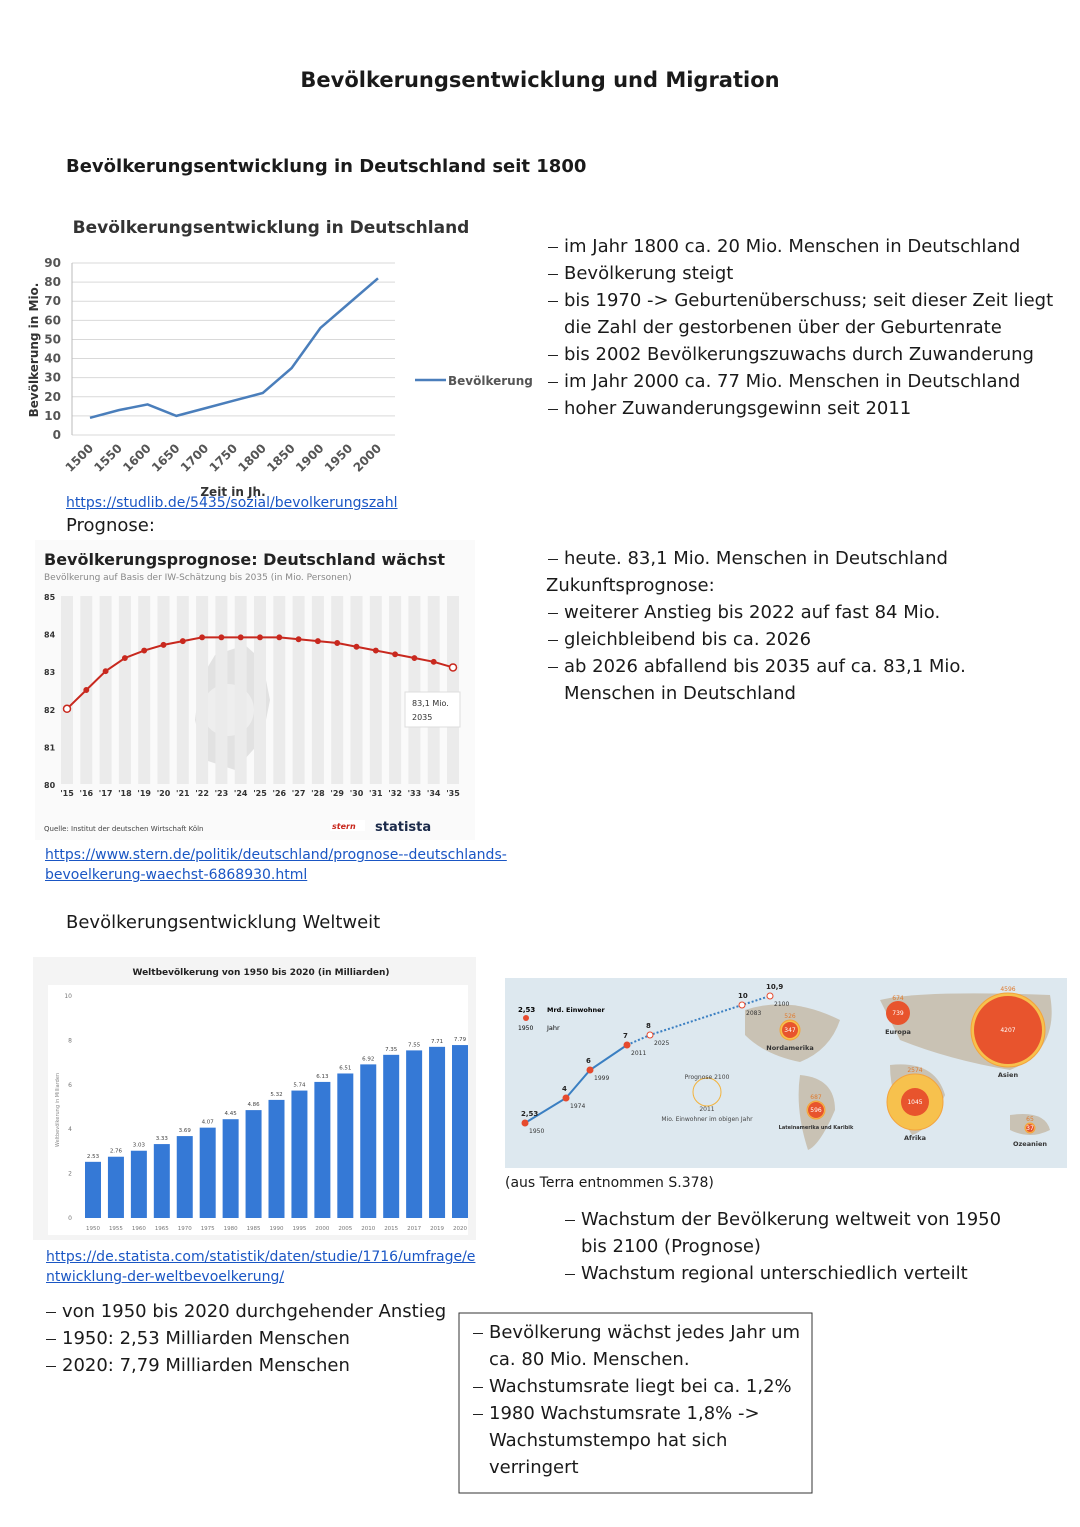 The height and width of the screenshot is (1527, 1080). I want to click on x-tick-label: '28, so click(318, 793).